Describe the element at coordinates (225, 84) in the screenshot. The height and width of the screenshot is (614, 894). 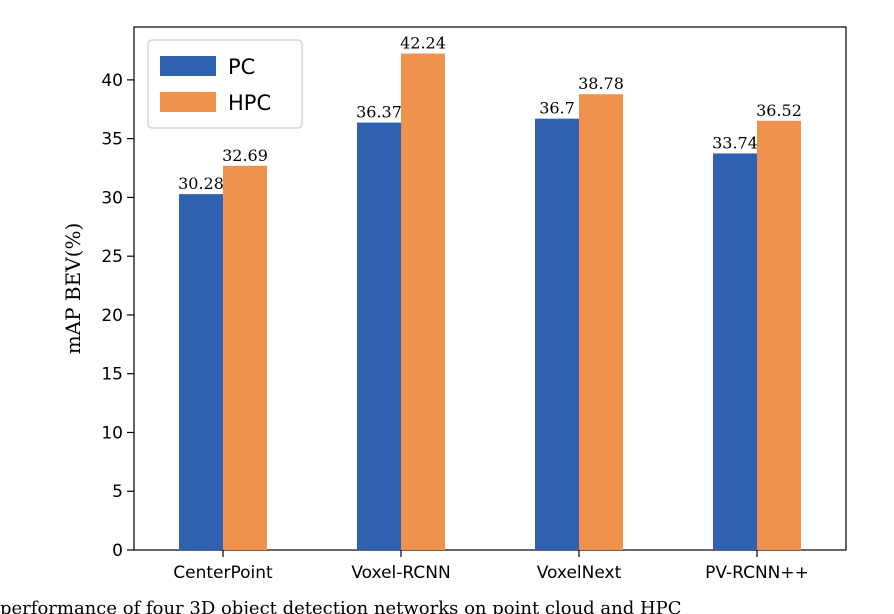
I see `legend-box` at that location.